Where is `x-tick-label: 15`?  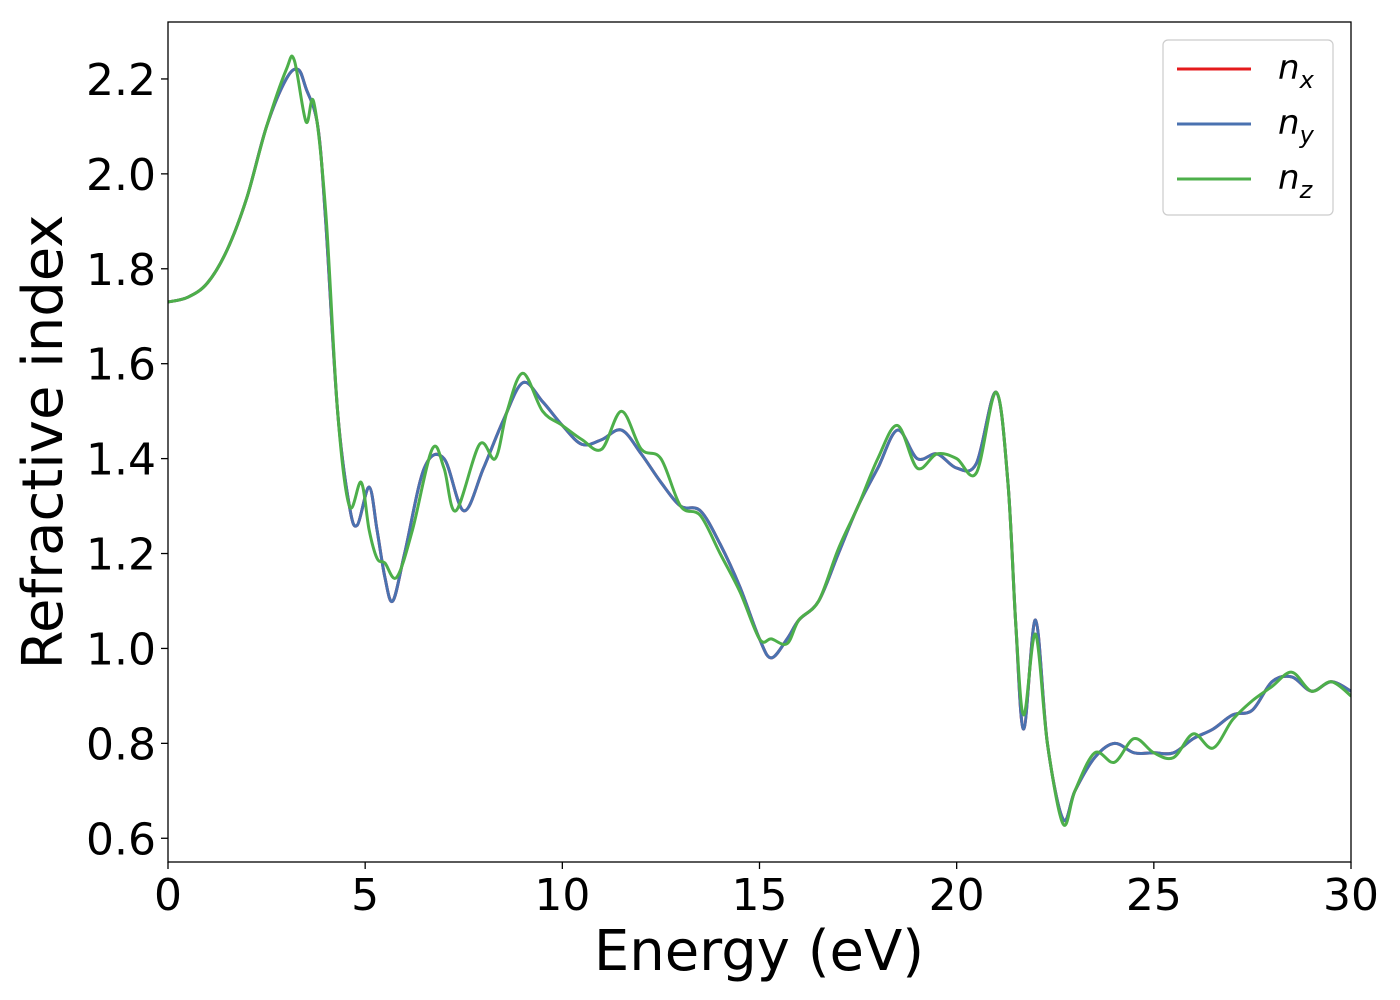
x-tick-label: 15 is located at coordinates (760, 895).